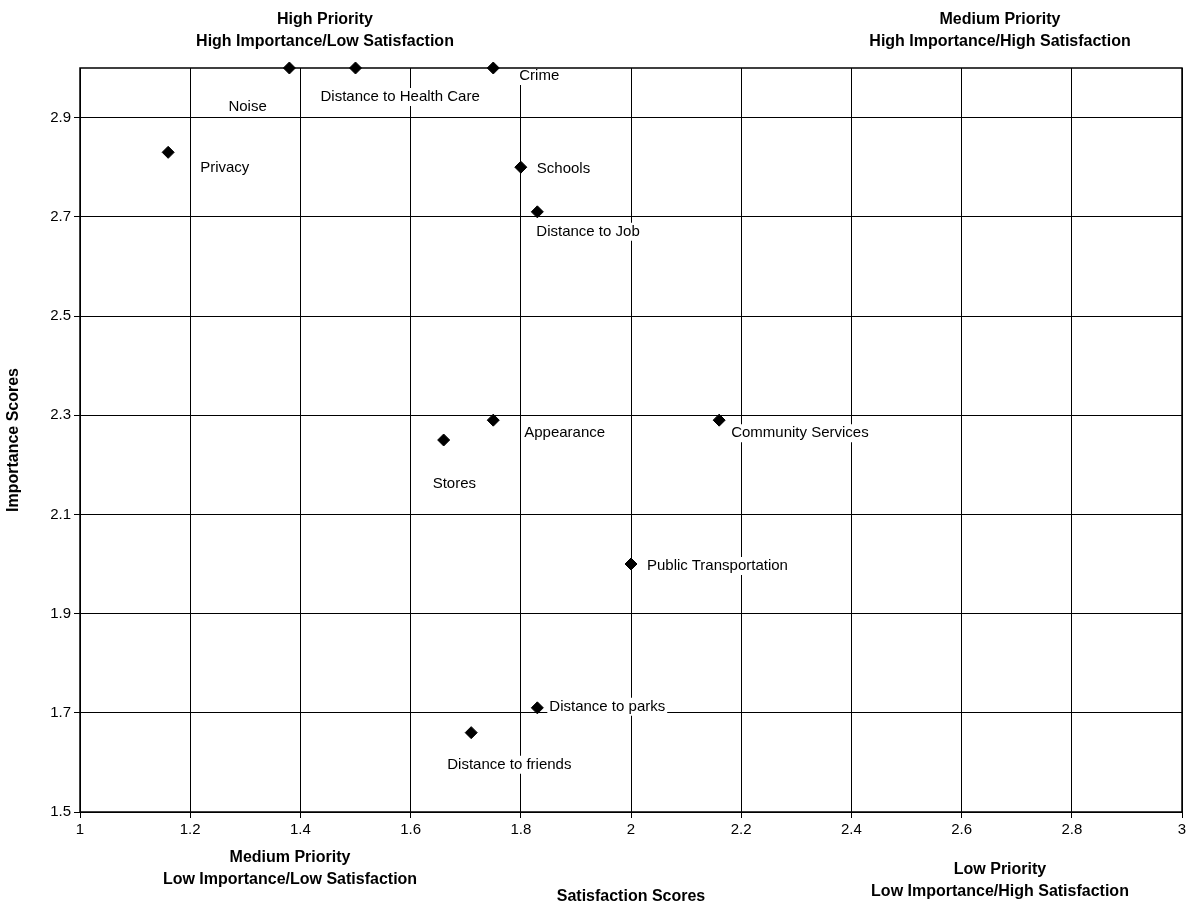  I want to click on y-axis-title: Importance Scores, so click(13, 440).